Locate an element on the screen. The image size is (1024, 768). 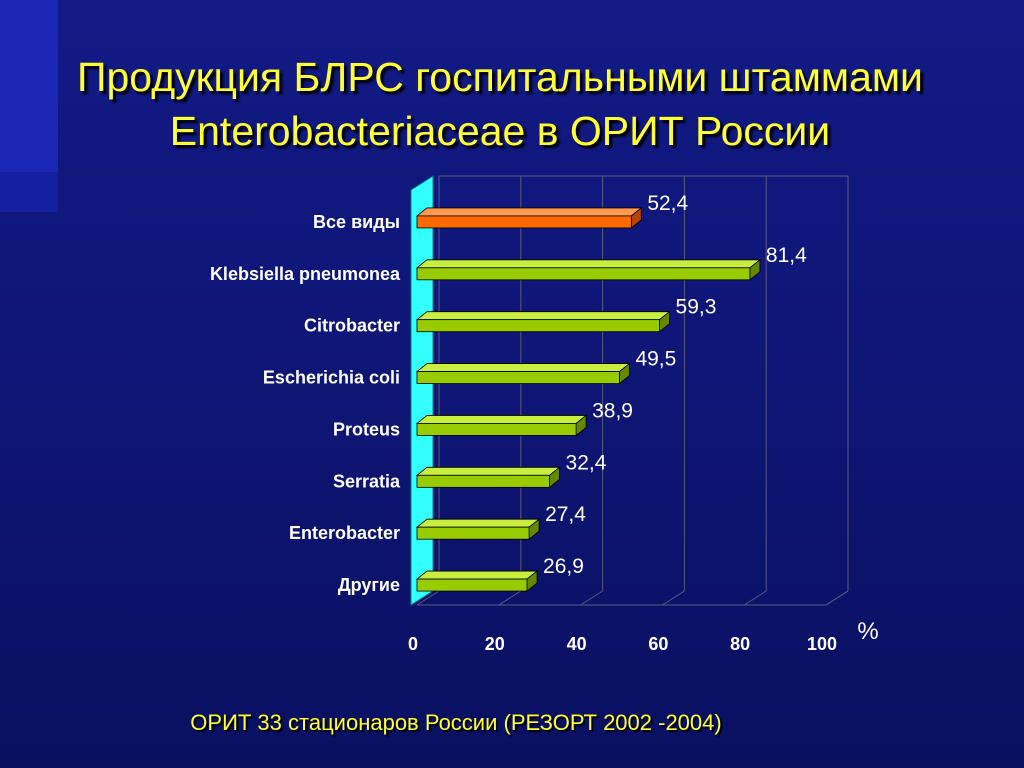
category-label-1: Klebsiella pneumonea is located at coordinates (305, 274).